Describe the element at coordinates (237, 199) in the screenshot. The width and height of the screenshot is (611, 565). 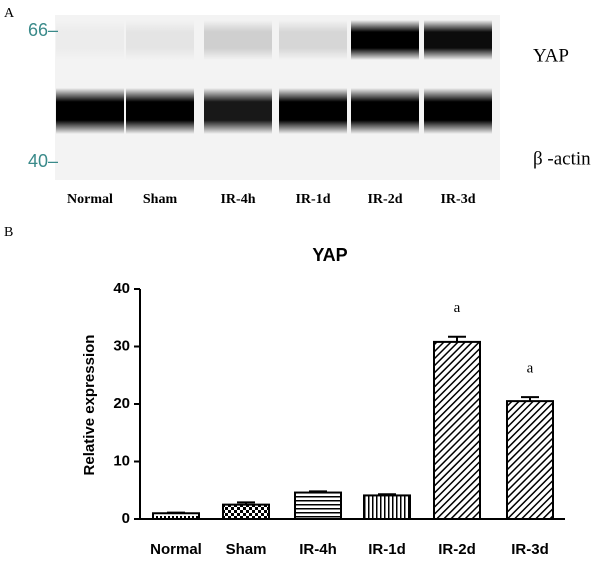
I see `lane-label: IR-4h` at that location.